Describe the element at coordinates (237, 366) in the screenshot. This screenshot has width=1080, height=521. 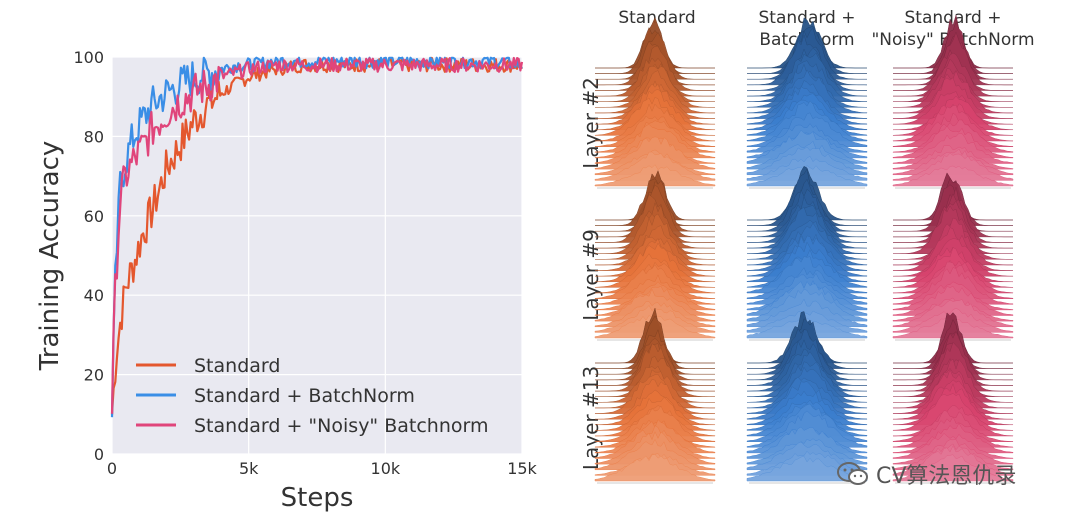
I see `legend-label: Standard` at that location.